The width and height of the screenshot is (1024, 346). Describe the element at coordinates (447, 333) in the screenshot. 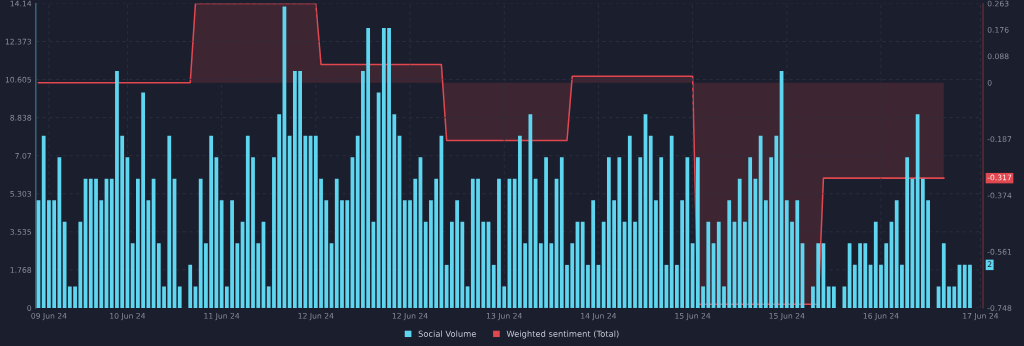

I see `legend-label: Social Volume` at that location.